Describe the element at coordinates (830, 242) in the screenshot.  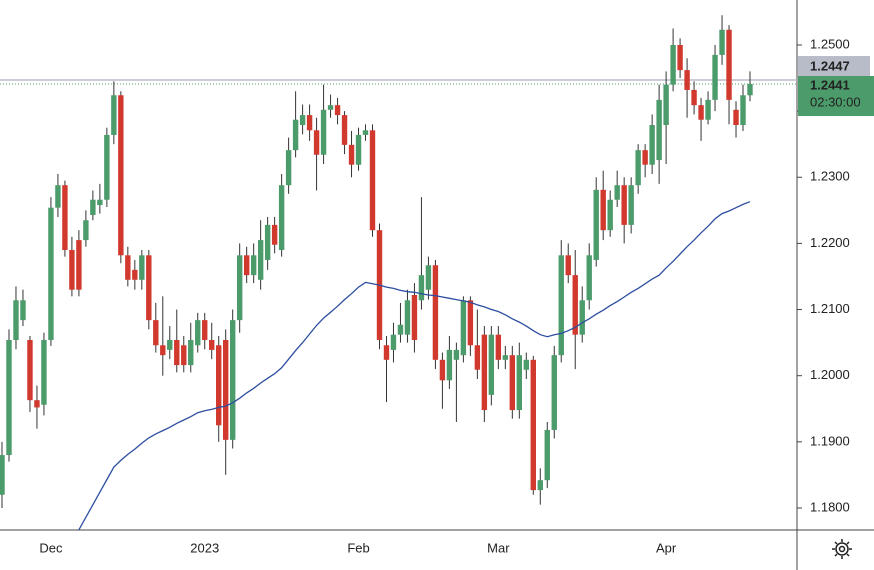
I see `y-tick-label: 1.2200` at that location.